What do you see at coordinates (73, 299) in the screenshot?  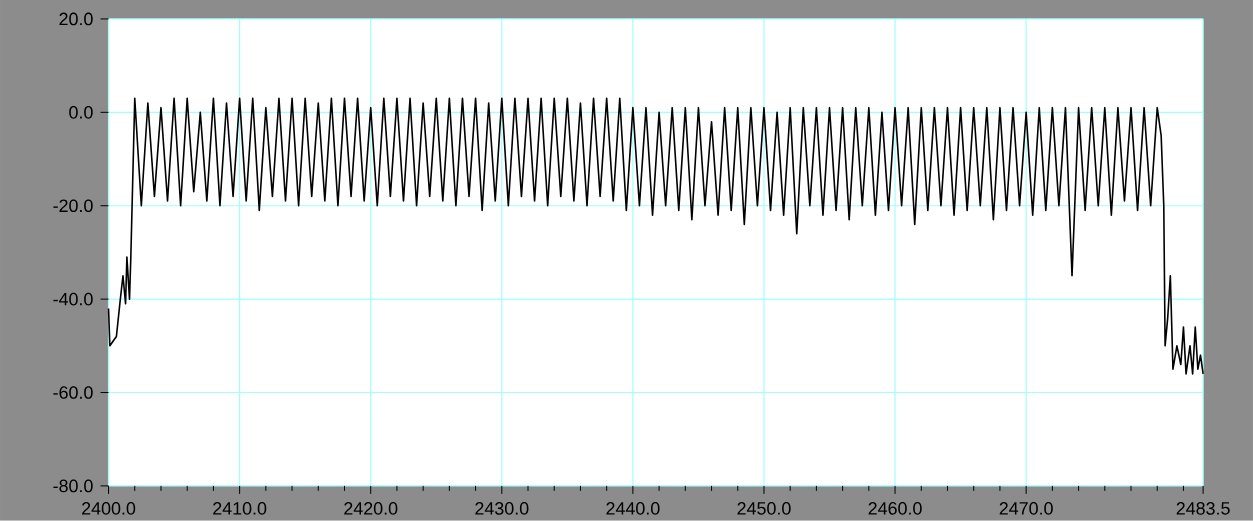 I see `y-tick-label: -40.0` at bounding box center [73, 299].